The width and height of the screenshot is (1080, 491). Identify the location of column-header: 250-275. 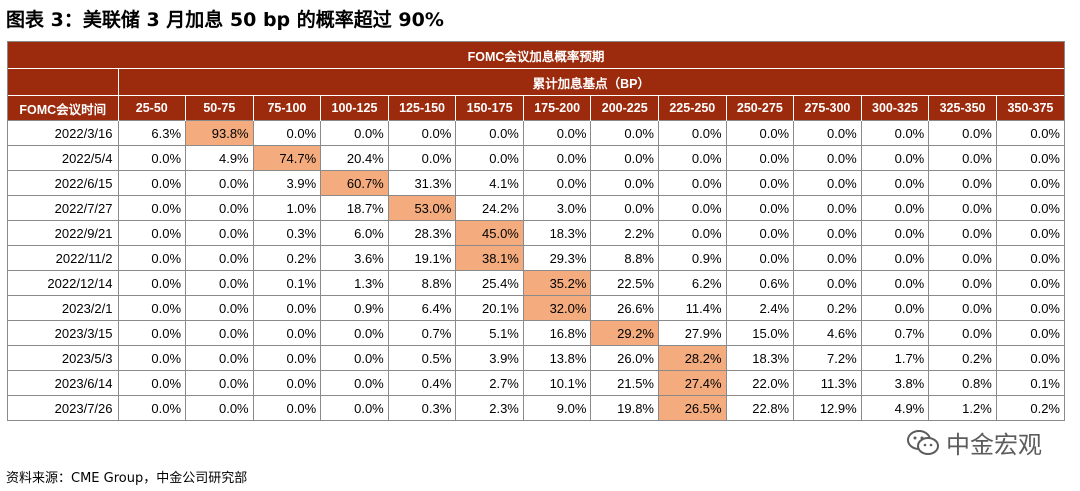
(759, 108).